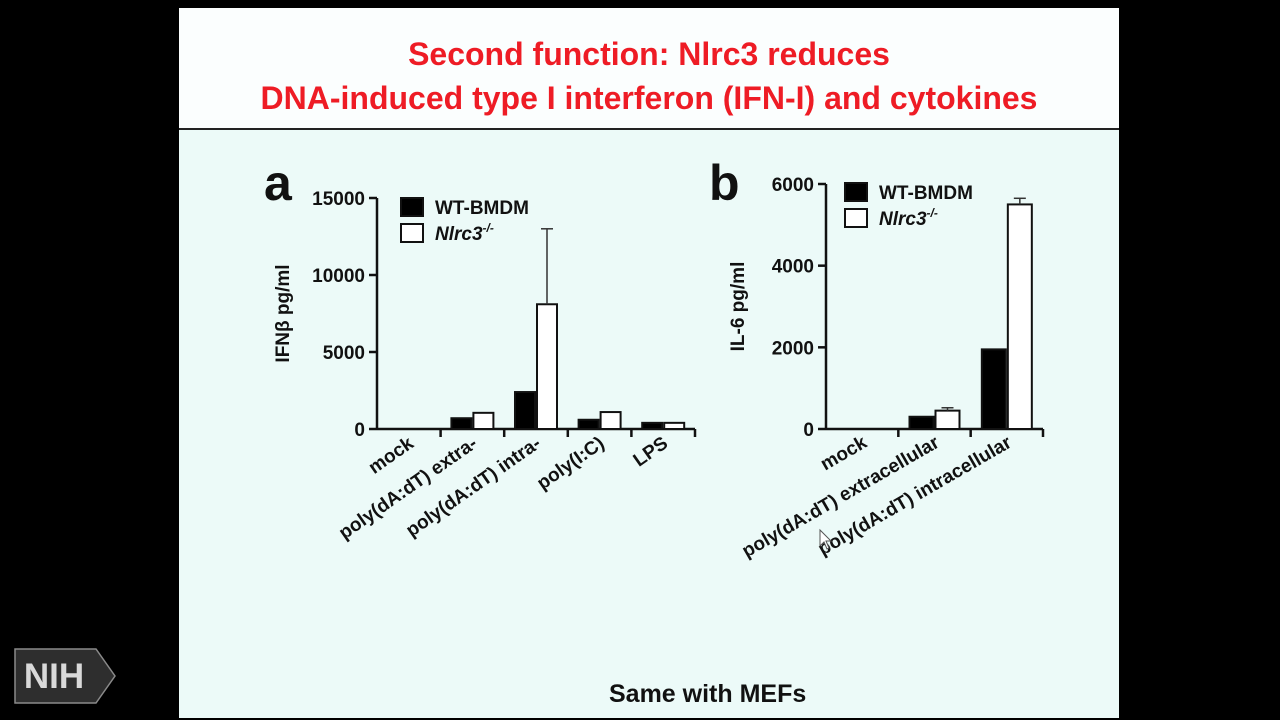 Image resolution: width=1280 pixels, height=720 pixels. What do you see at coordinates (738, 307) in the screenshot?
I see `y-axis-label: IL-6 pg/ml` at bounding box center [738, 307].